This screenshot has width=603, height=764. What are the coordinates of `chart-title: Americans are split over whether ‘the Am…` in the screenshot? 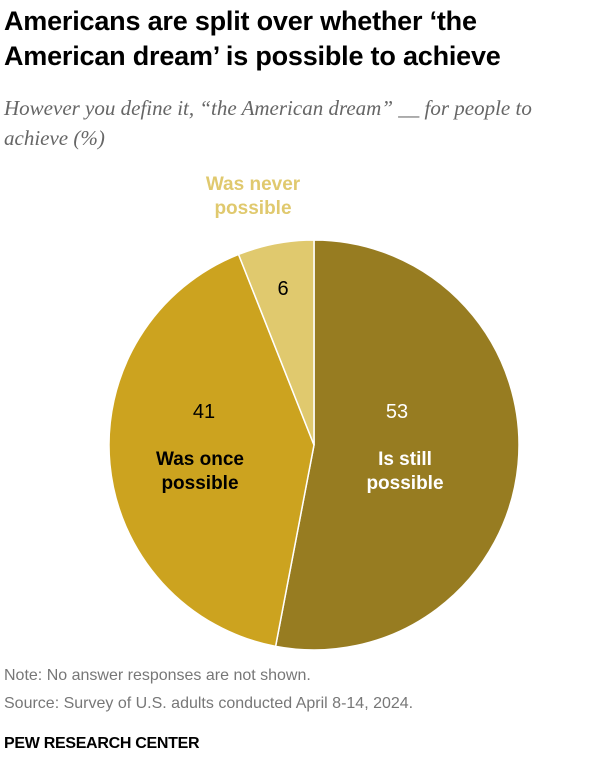 It's located at (252, 38).